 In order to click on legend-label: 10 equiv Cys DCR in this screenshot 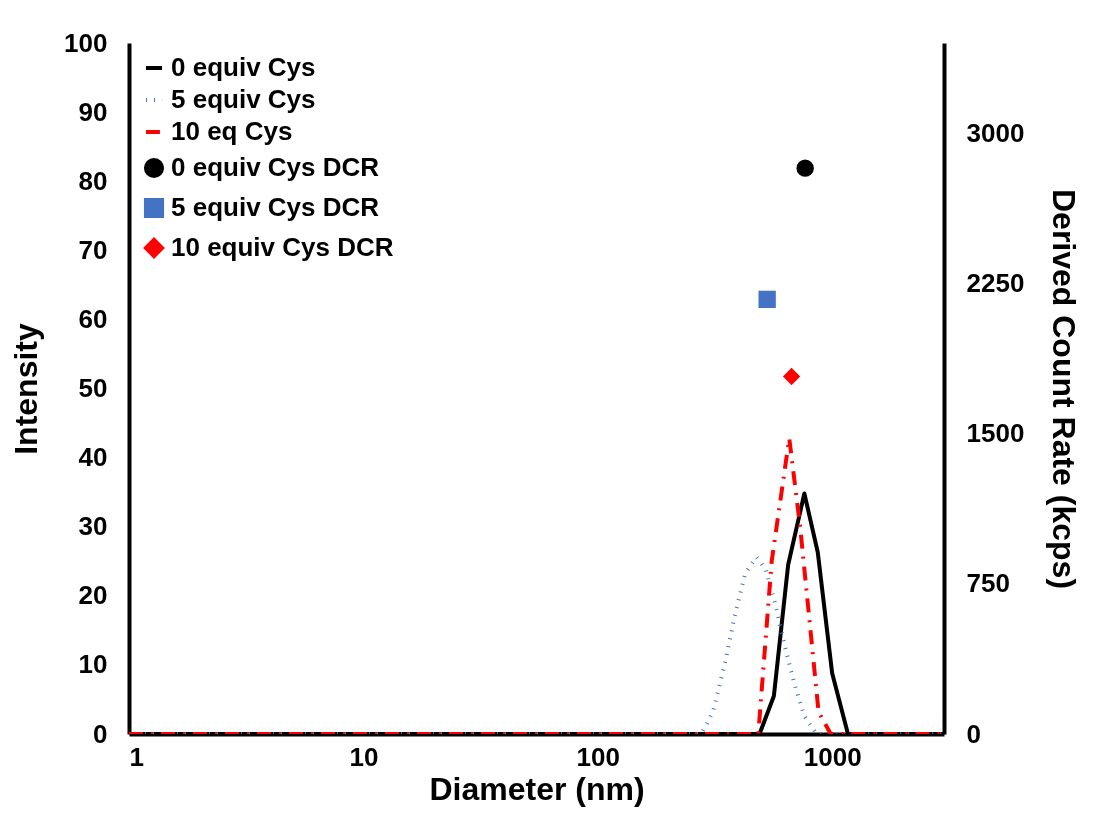, I will do `click(282, 247)`.